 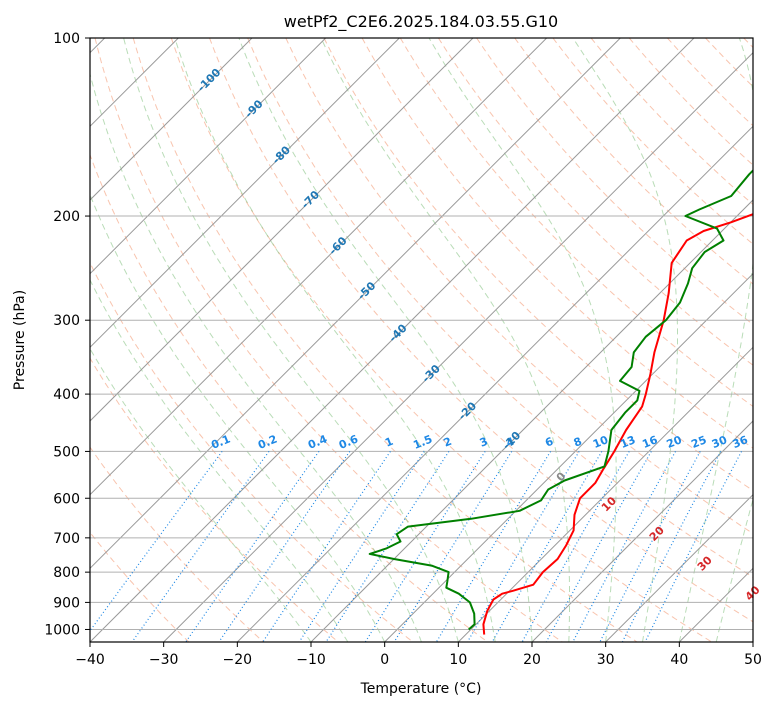 What do you see at coordinates (62, 630) in the screenshot?
I see `y-tick-label: 1000` at bounding box center [62, 630].